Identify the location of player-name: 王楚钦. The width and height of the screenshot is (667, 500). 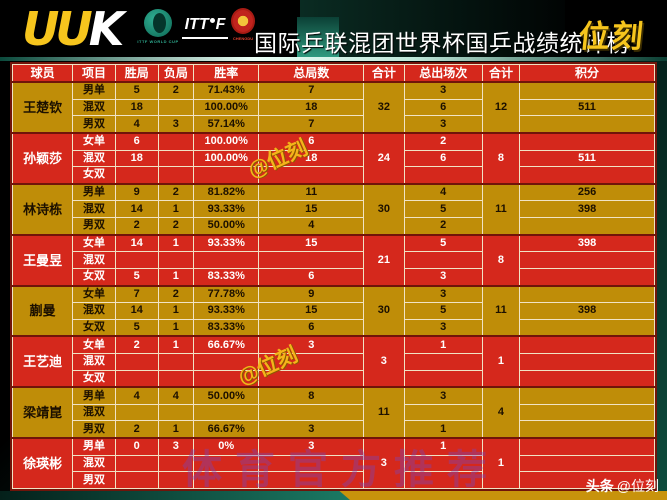
(42, 107).